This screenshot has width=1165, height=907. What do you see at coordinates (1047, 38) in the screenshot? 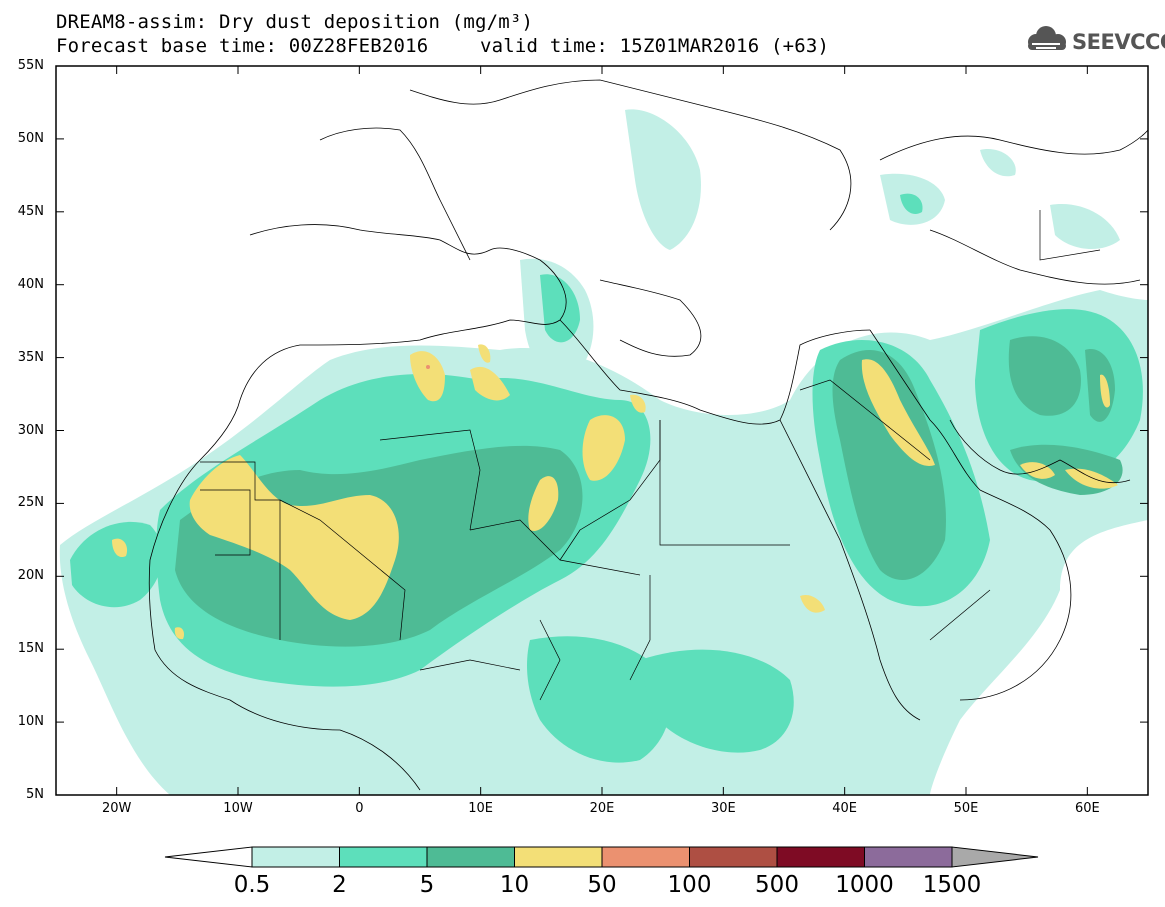
I see `cloud-logo-icon` at bounding box center [1047, 38].